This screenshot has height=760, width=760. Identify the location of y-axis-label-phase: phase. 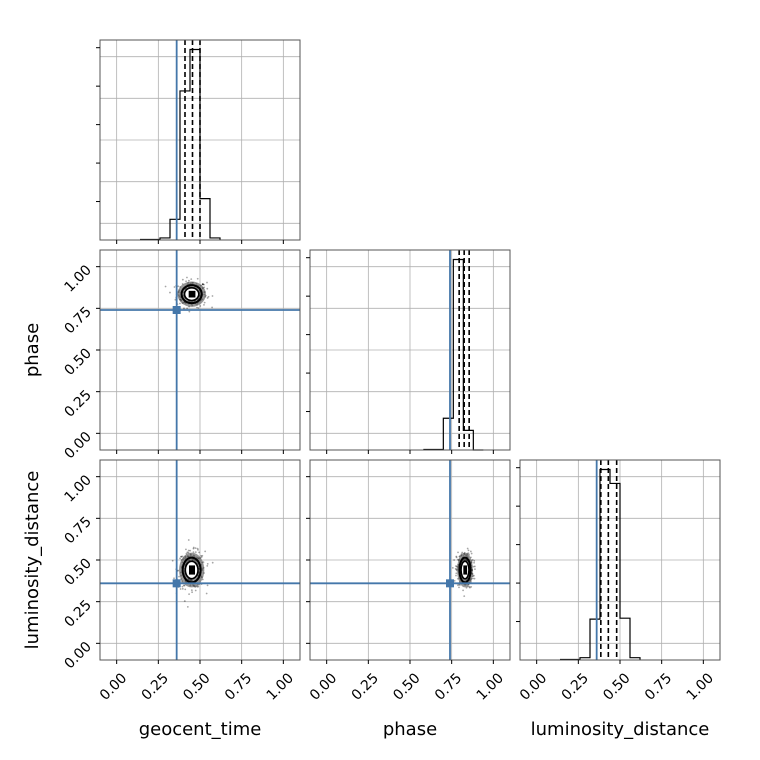
(32, 350).